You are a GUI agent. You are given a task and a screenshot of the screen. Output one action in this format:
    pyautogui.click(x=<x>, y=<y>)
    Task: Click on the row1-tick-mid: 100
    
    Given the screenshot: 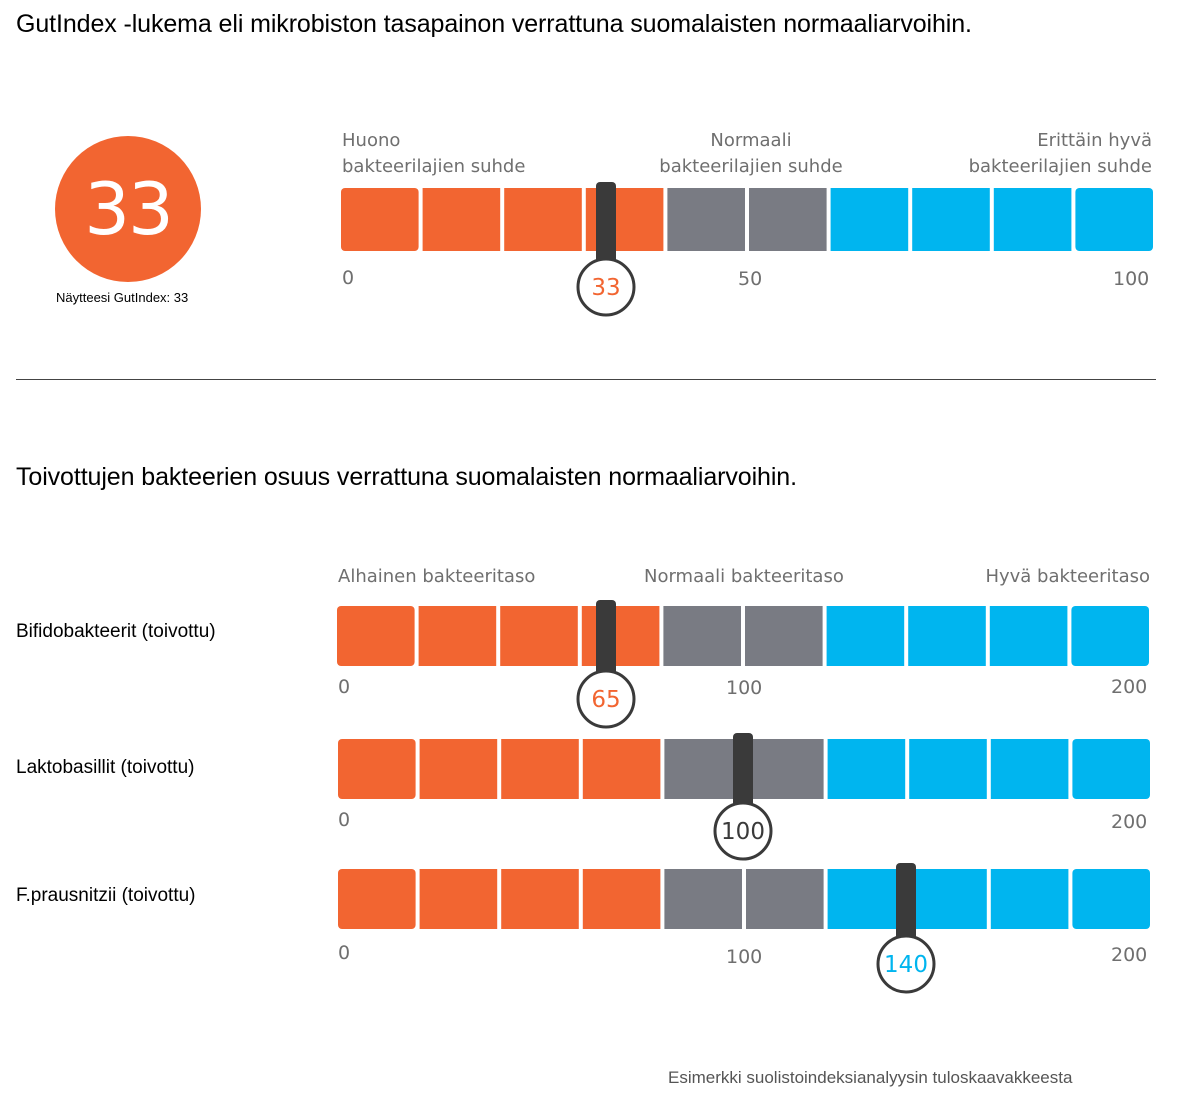 What is the action you would take?
    pyautogui.click(x=744, y=688)
    